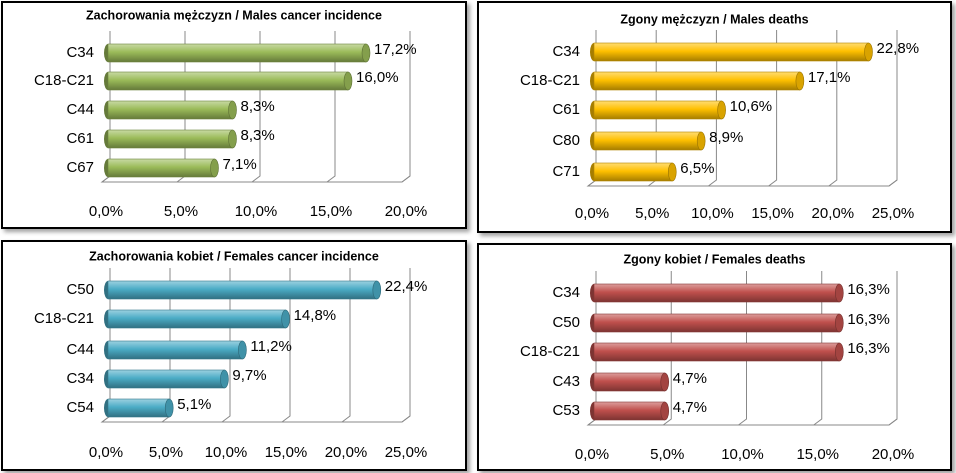 This screenshot has height=473, width=956. I want to click on value-label: 5,1%, so click(194, 404).